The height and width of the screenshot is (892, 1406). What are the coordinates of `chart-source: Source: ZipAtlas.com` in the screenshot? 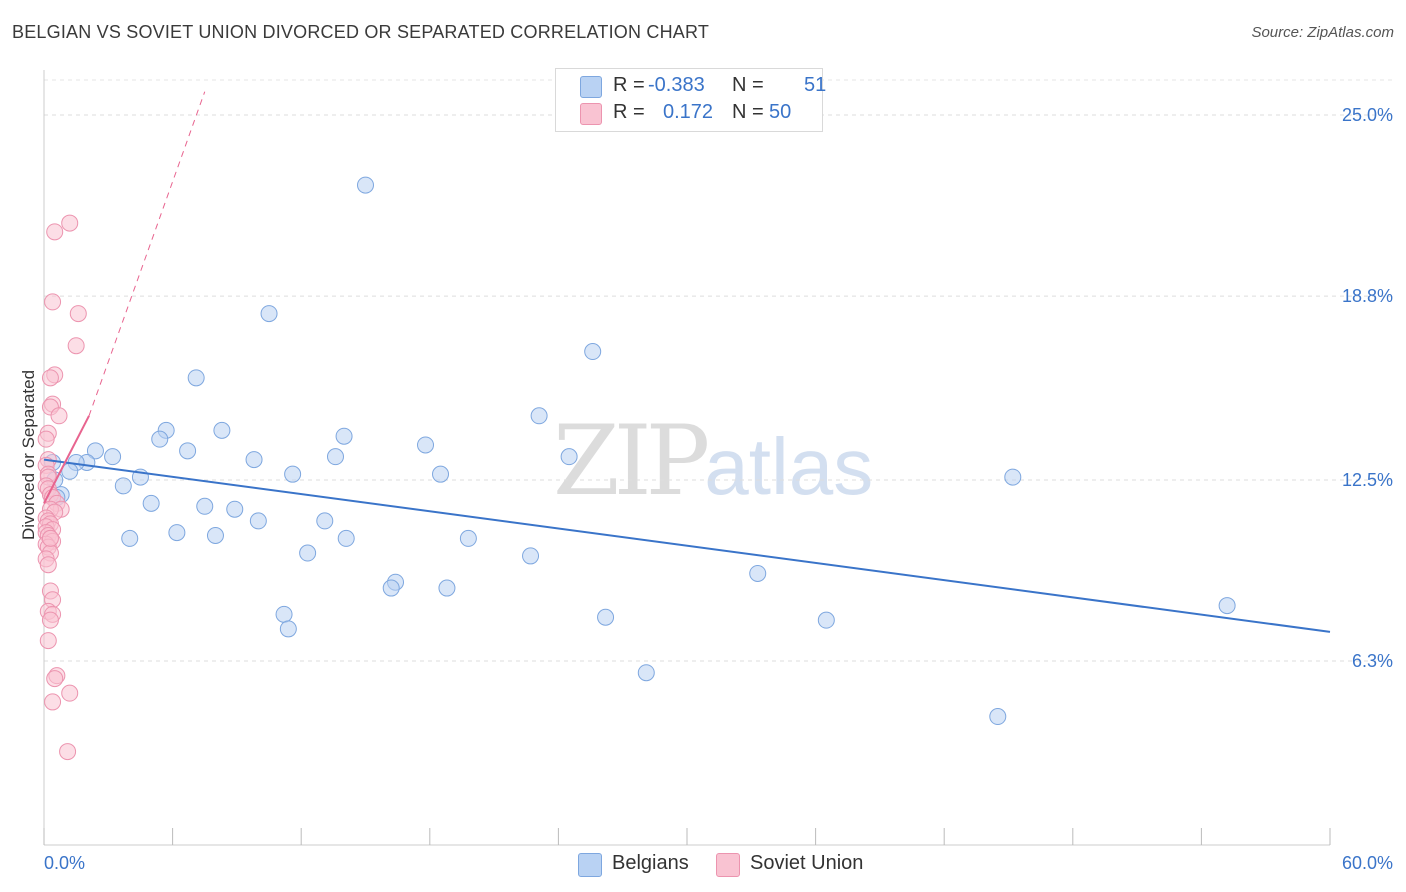 It's located at (1322, 32).